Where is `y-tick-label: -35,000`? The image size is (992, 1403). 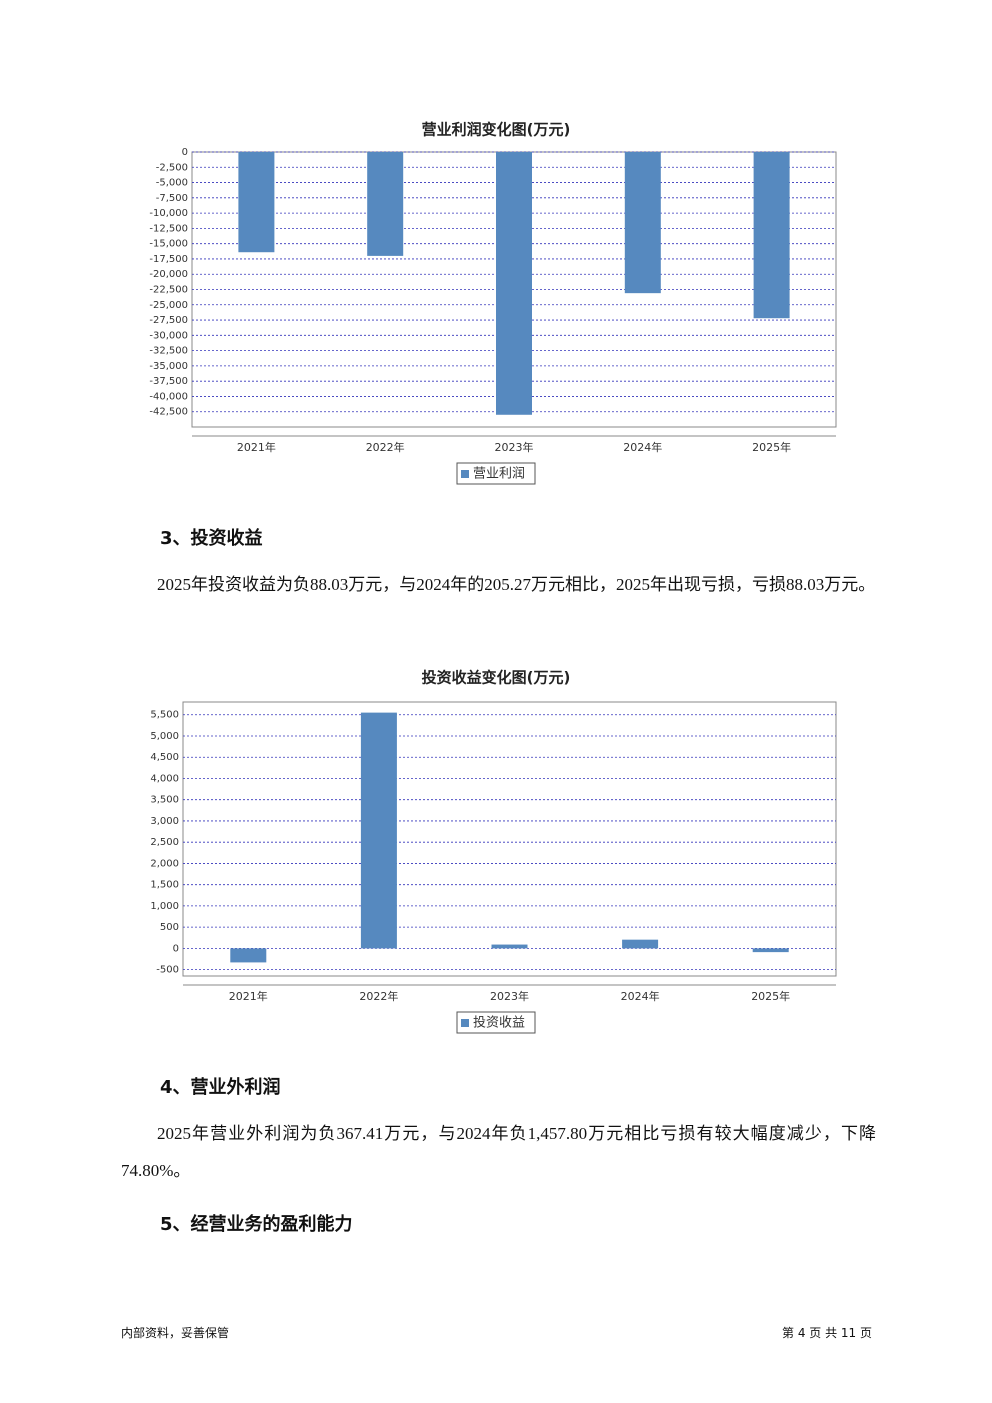 y-tick-label: -35,000 is located at coordinates (168, 366).